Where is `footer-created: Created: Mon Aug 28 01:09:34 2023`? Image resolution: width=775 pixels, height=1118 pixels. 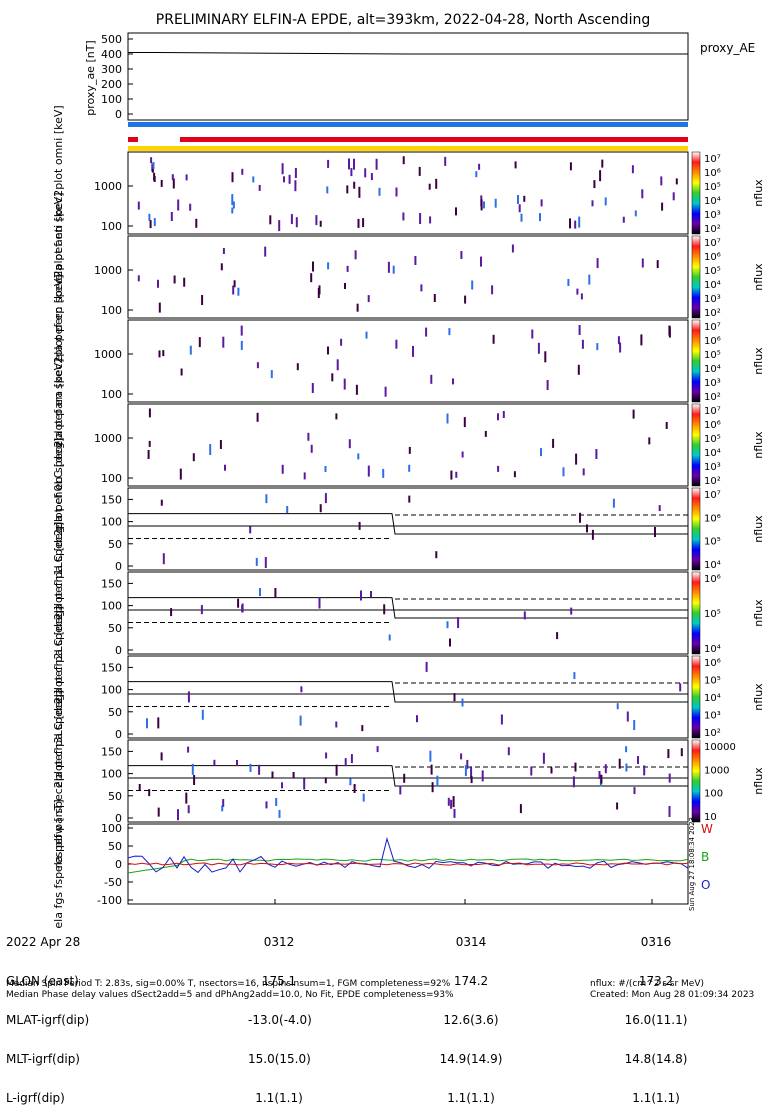
footer-created: Created: Mon Aug 28 01:09:34 2023 is located at coordinates (672, 995).